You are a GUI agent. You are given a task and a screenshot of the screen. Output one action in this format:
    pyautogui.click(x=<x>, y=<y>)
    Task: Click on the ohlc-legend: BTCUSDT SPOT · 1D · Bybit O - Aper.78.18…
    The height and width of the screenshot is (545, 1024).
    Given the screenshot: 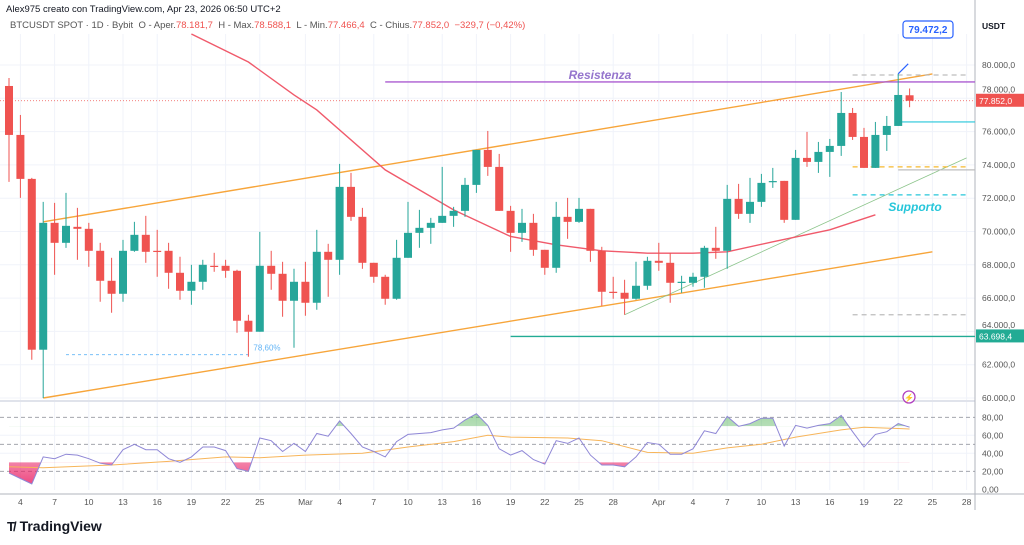 What is the action you would take?
    pyautogui.click(x=267, y=25)
    